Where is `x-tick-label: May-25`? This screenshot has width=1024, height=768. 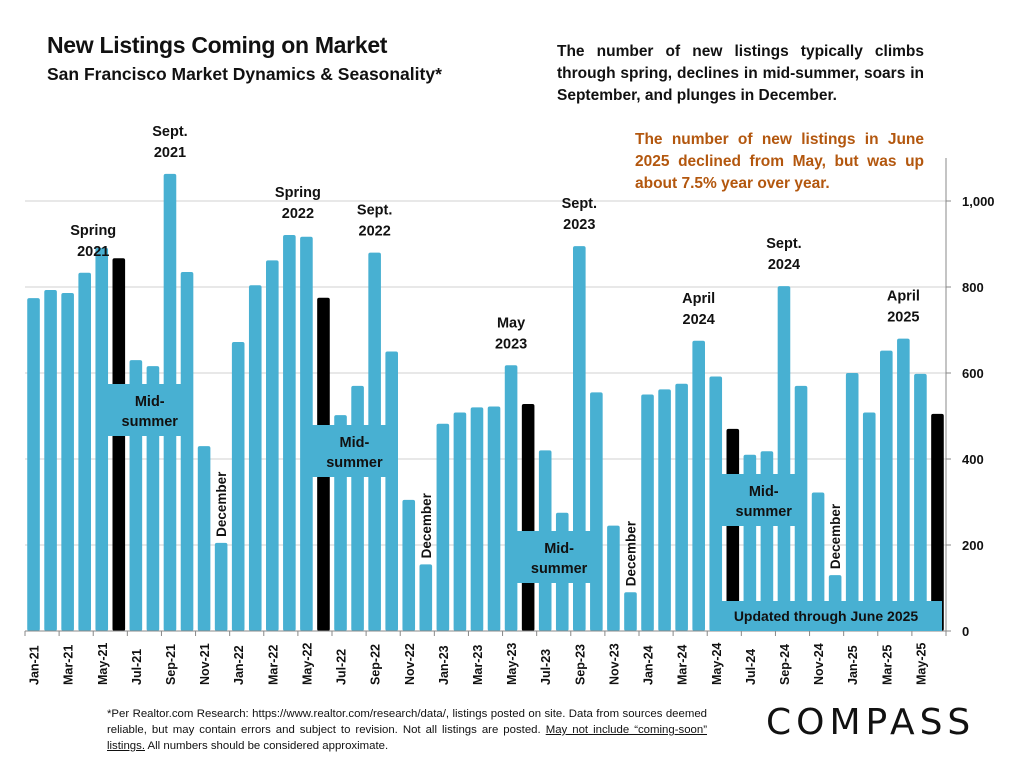 x-tick-label: May-25 is located at coordinates (921, 664).